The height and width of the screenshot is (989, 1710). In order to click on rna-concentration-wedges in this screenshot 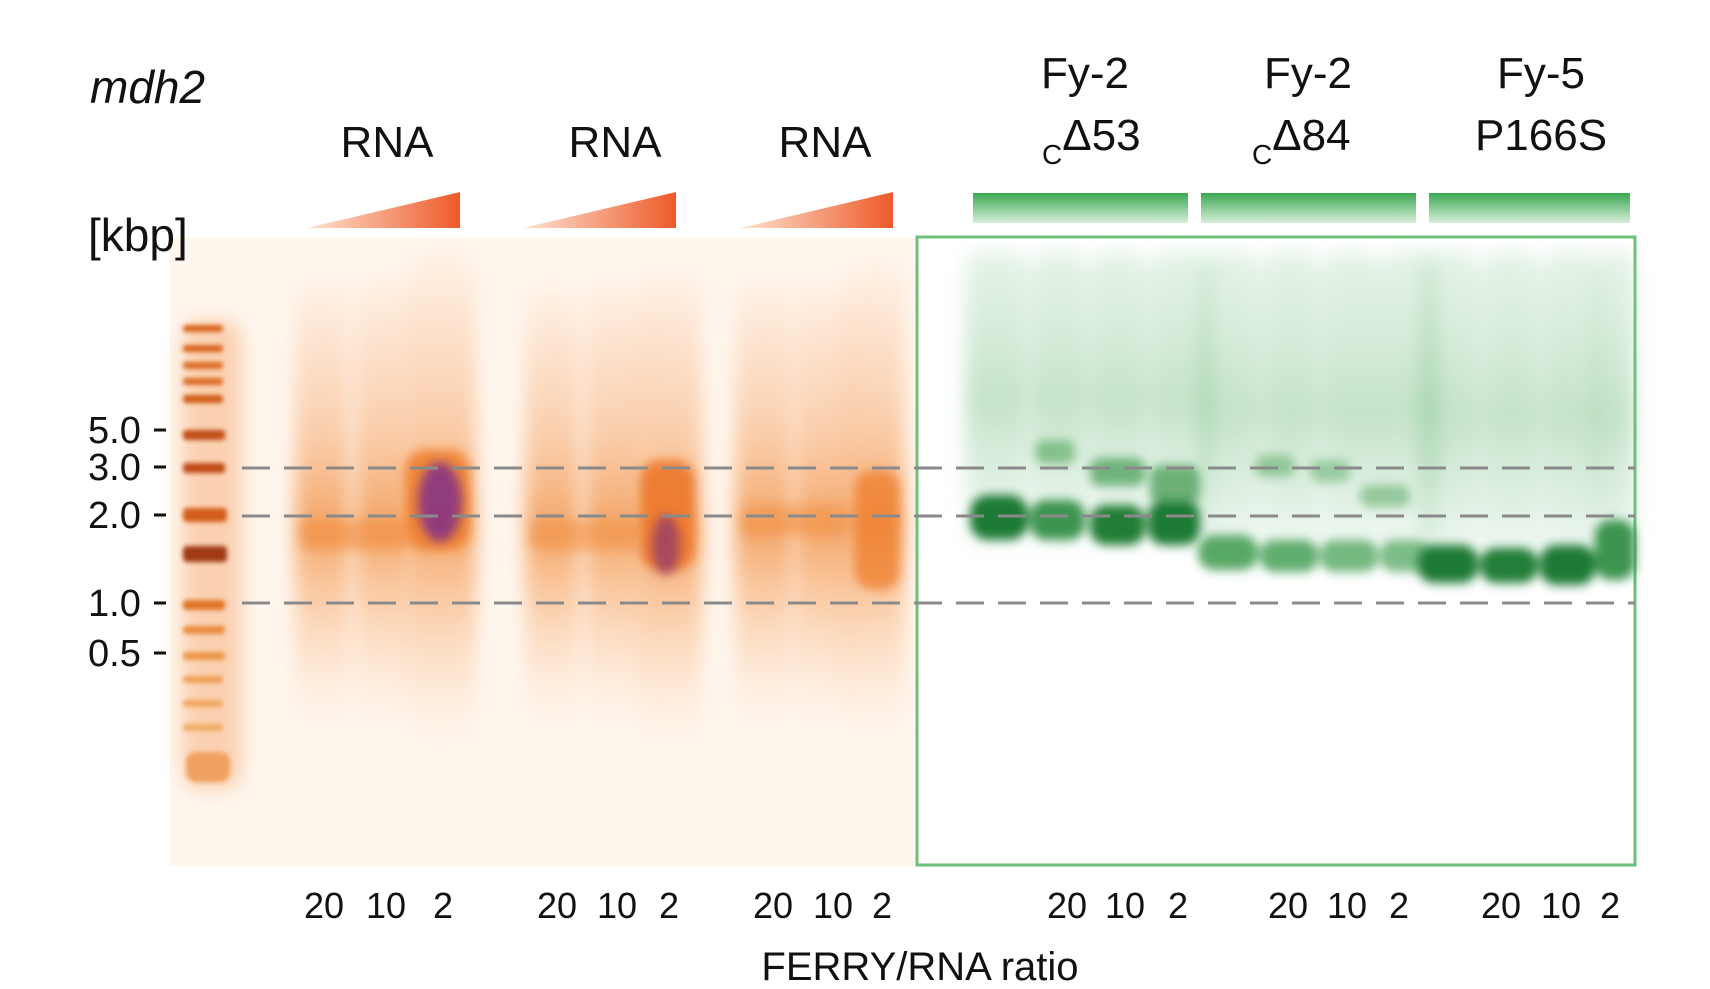, I will do `click(600, 210)`.